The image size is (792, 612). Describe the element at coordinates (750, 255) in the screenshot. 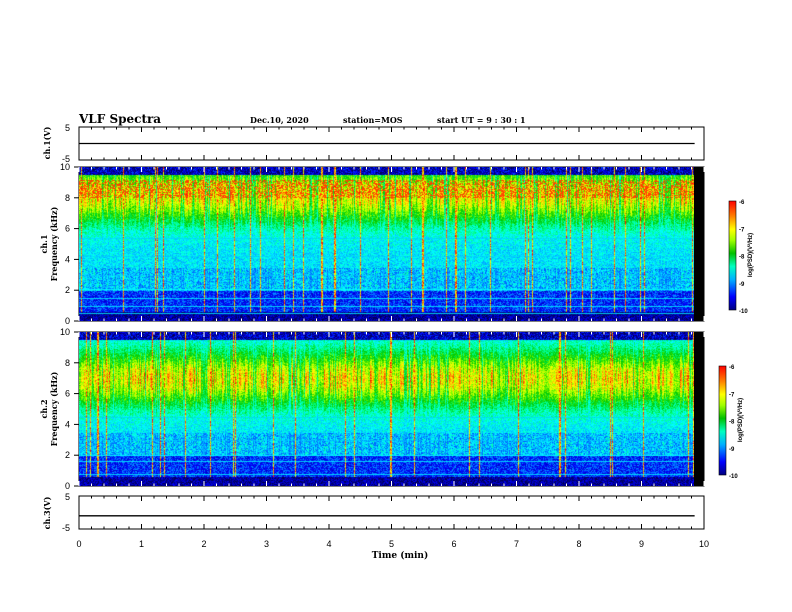

I see `ch1-colorbar-label: log(PSD)(V²/Hz)` at that location.